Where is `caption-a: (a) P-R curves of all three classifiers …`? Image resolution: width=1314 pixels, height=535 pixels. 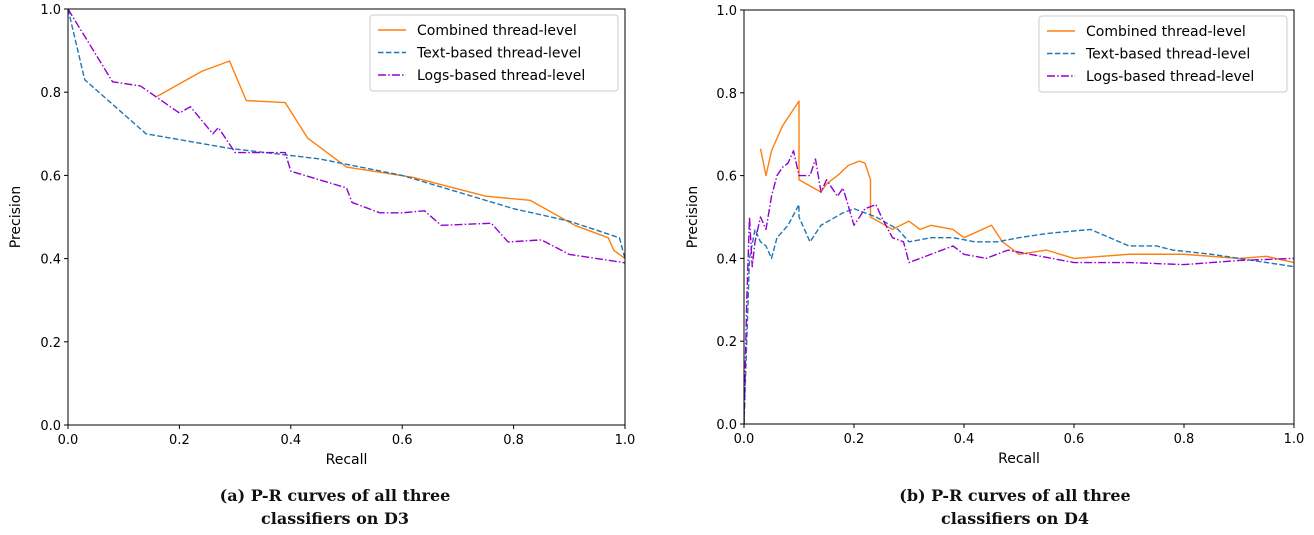 caption-a: (a) P-R curves of all three classifiers … is located at coordinates (335, 507).